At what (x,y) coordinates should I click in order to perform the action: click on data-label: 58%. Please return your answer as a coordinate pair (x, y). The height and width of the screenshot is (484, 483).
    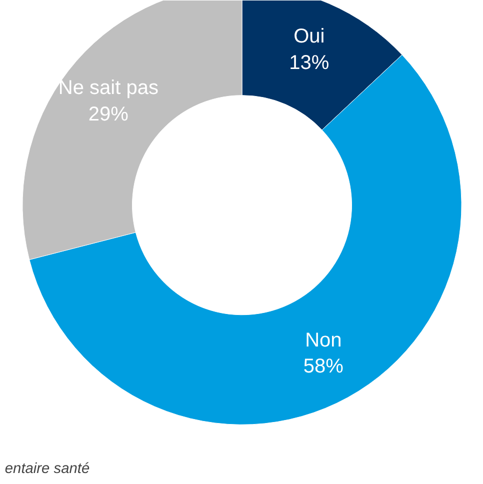
    Looking at the image, I should click on (323, 367).